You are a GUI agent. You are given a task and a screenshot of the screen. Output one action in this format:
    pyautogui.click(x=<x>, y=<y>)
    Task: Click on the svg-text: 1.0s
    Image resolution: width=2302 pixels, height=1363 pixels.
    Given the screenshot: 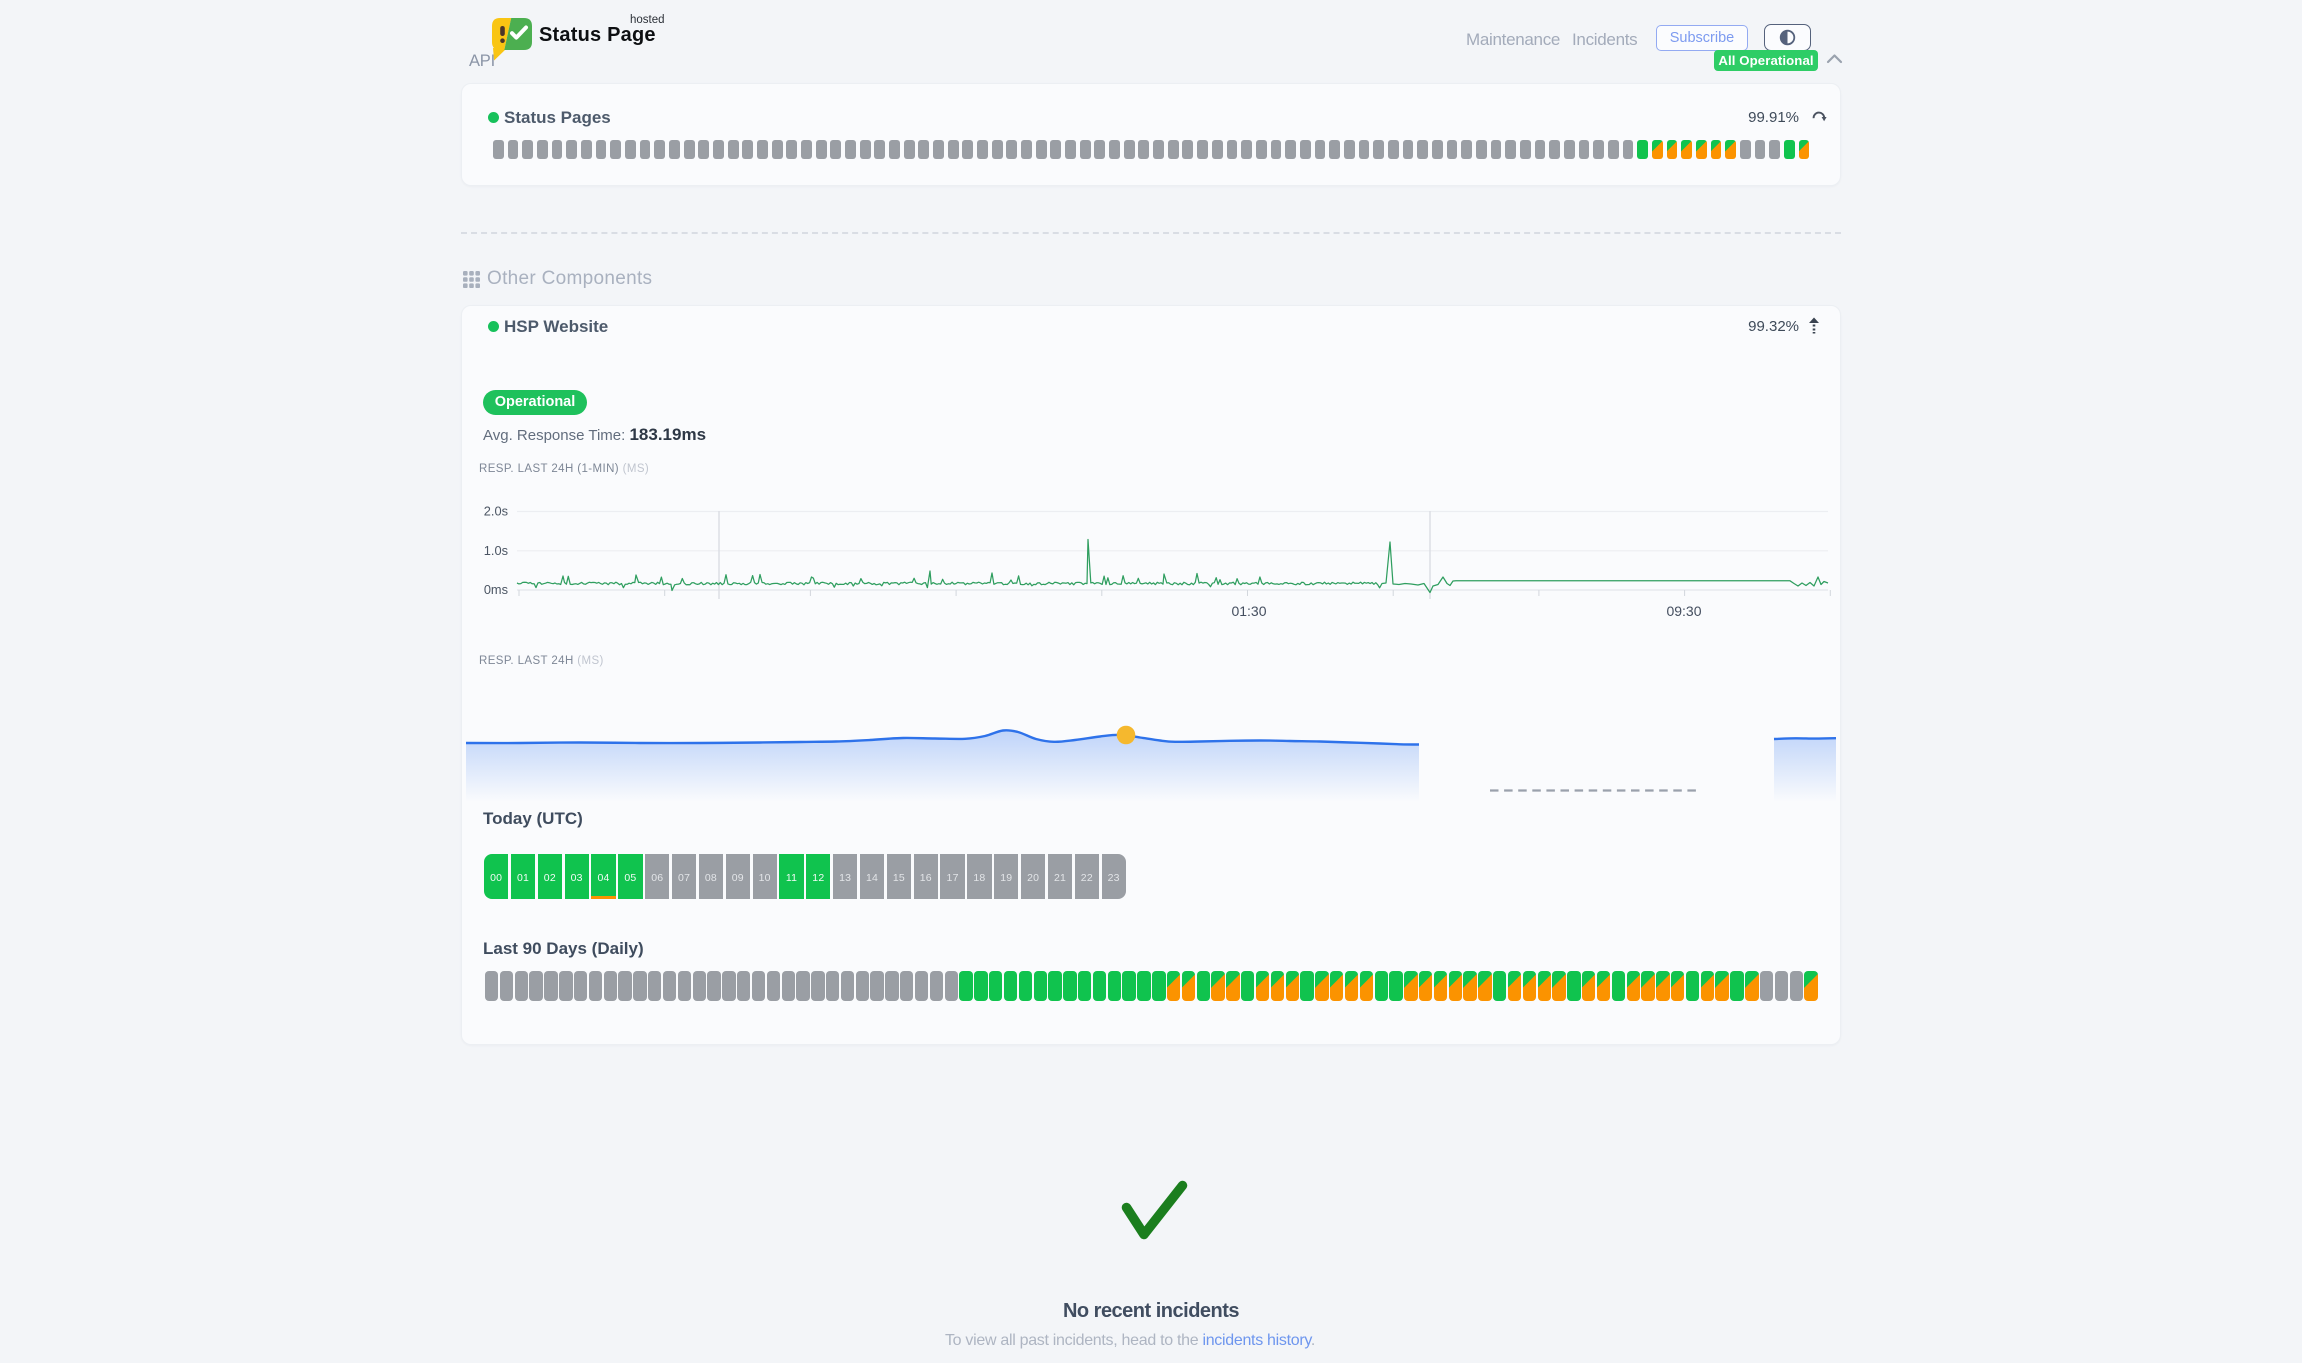 What is the action you would take?
    pyautogui.click(x=496, y=550)
    